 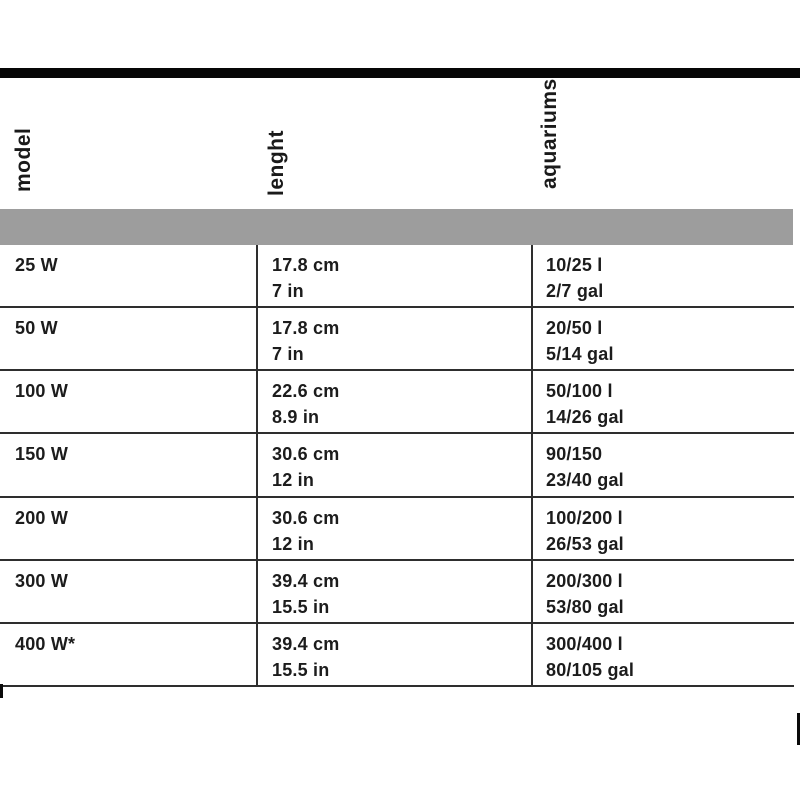 I want to click on table-row: 100 W 22.6 cm 8.9 in 50/100 l 14/26 gal, so click(x=397, y=403).